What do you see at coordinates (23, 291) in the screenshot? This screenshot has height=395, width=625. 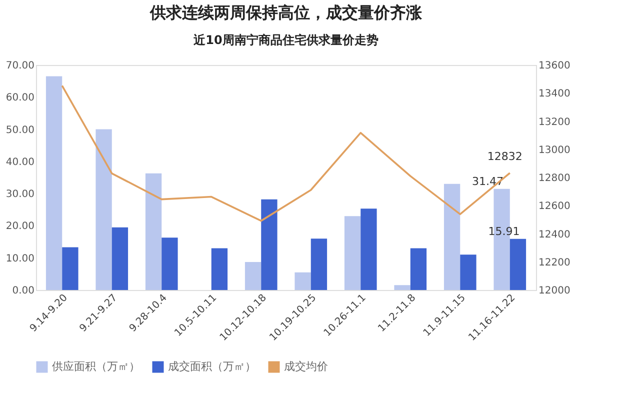 I see `y-tick-label: 0.00` at bounding box center [23, 291].